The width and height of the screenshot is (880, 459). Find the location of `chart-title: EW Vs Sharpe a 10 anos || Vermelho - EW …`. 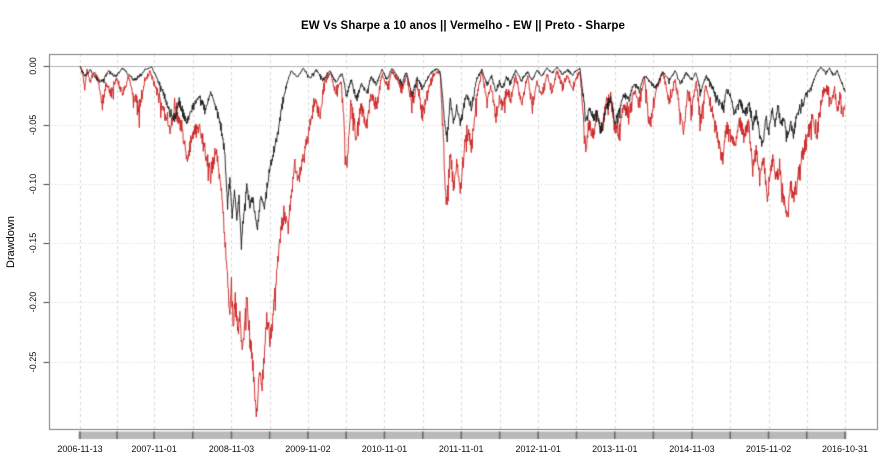

chart-title: EW Vs Sharpe a 10 anos || Vermelho - EW … is located at coordinates (463, 26).